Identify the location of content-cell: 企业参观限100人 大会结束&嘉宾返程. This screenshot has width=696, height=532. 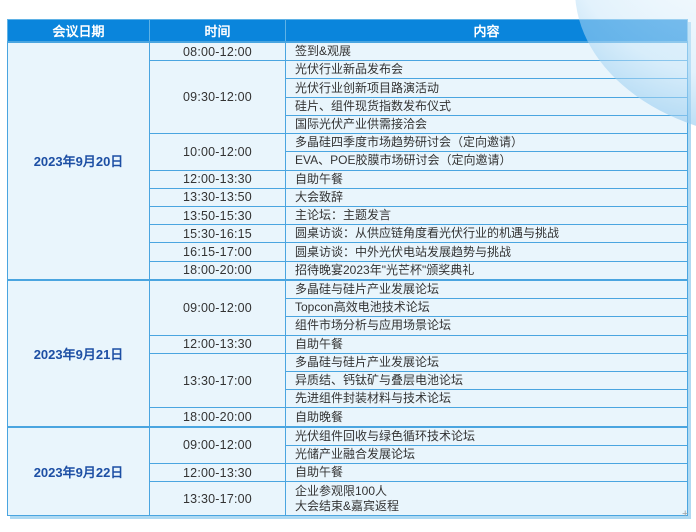
(486, 498).